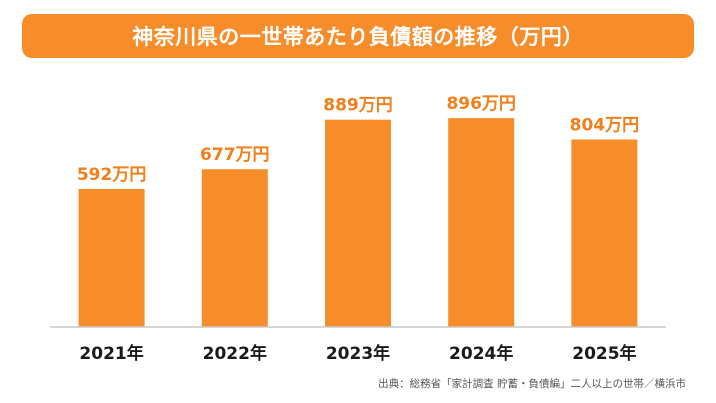  What do you see at coordinates (111, 258) in the screenshot?
I see `bar-2021年` at bounding box center [111, 258].